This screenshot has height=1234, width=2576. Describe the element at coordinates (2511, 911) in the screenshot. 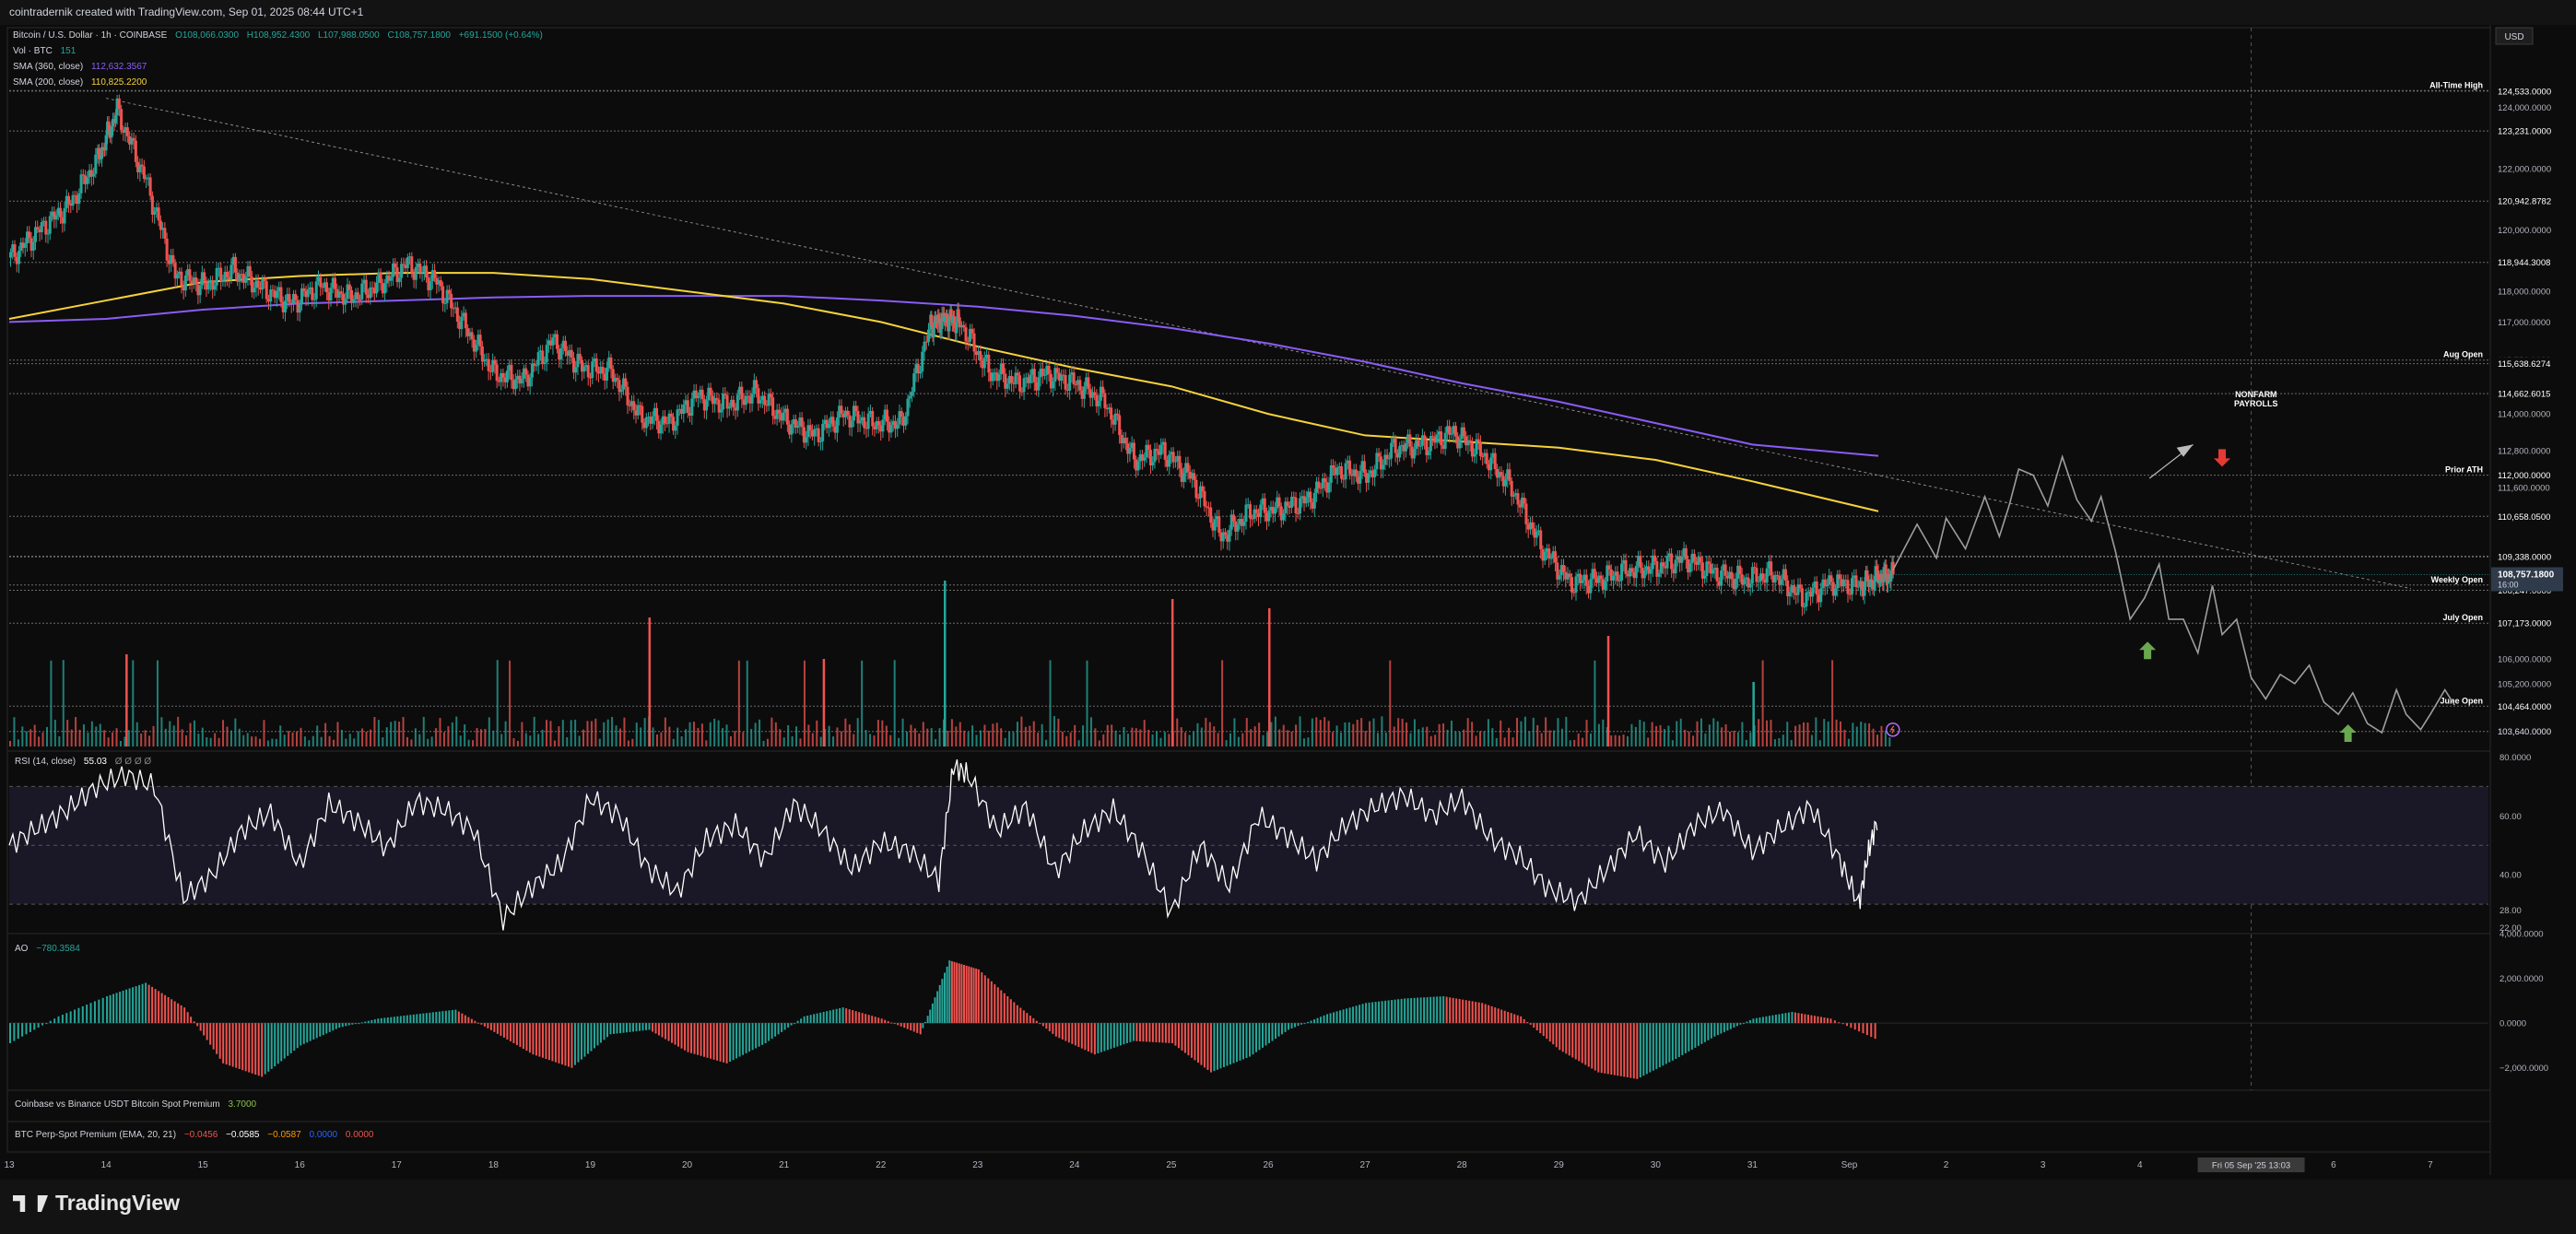

I see `rsi-tick-label: 28.00` at that location.